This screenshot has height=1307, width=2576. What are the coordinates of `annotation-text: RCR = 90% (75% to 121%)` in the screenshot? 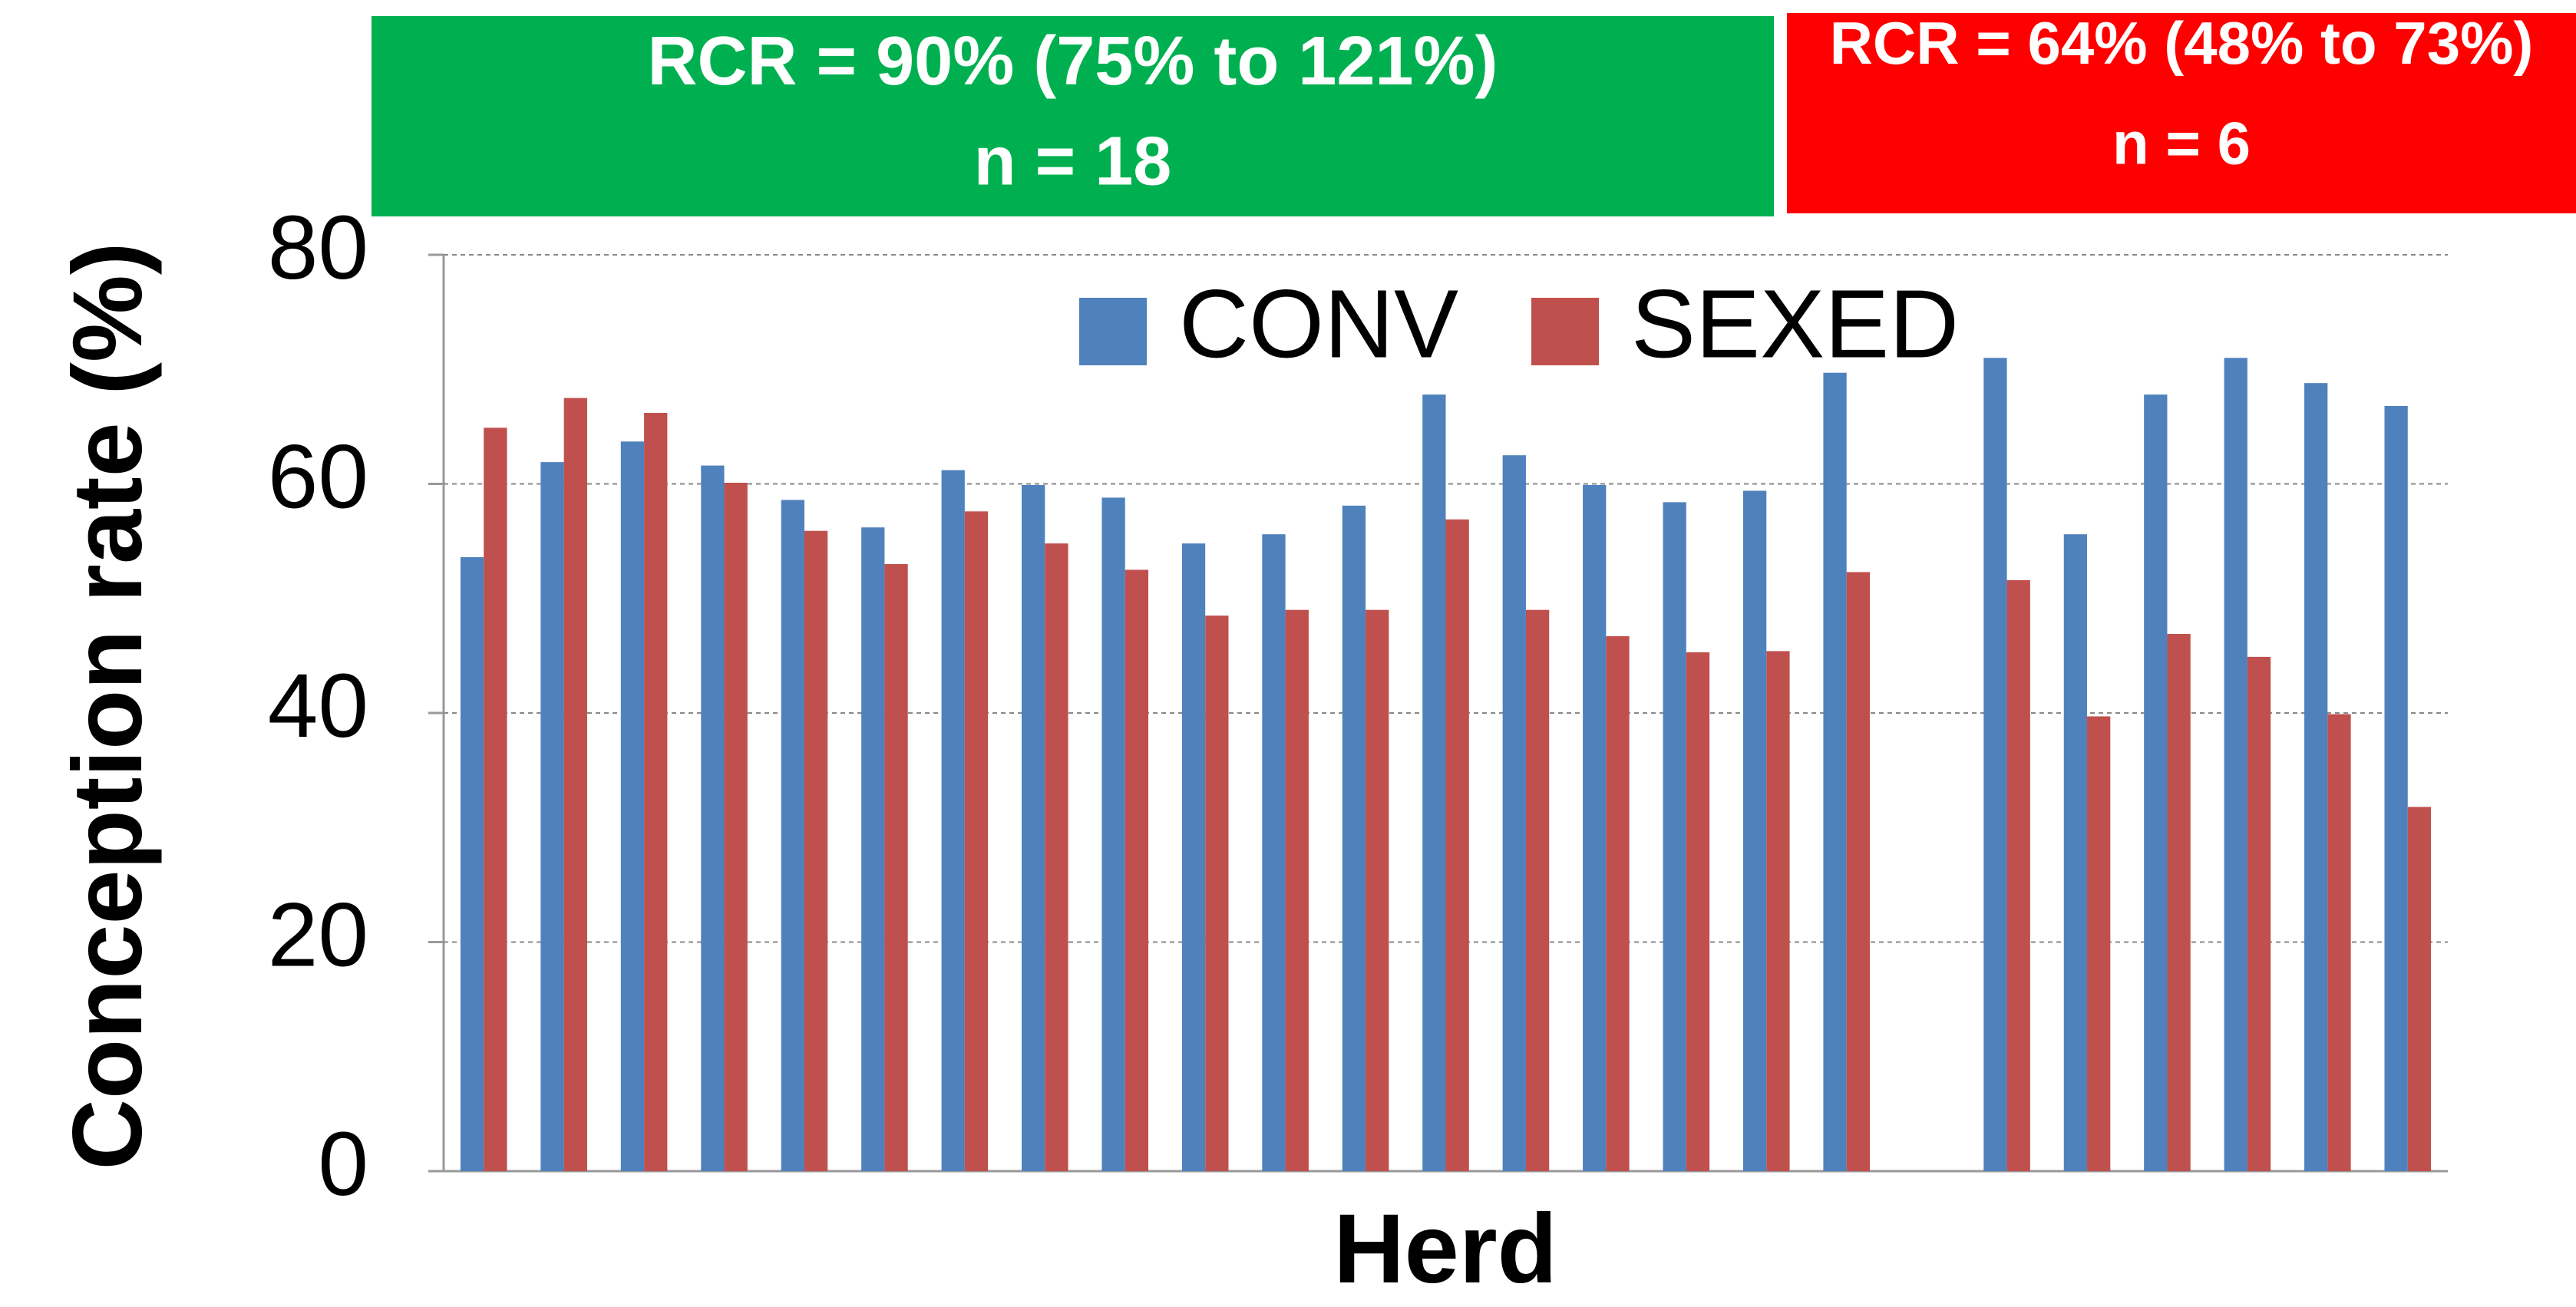 It's located at (1073, 62).